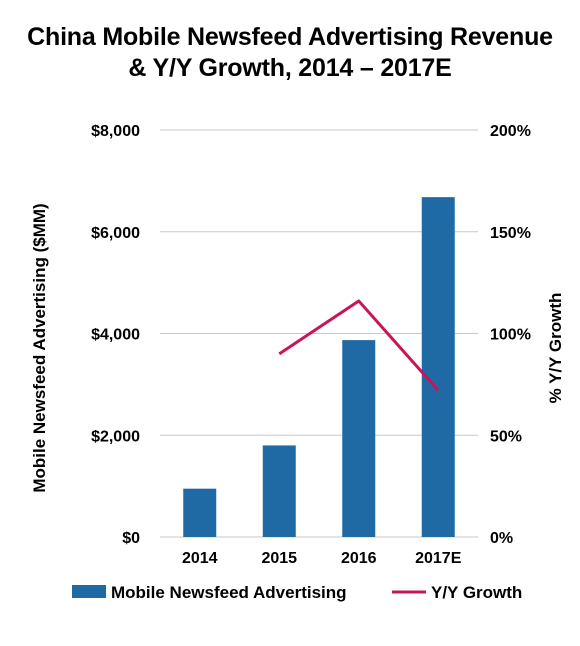  I want to click on growth-line, so click(359, 345).